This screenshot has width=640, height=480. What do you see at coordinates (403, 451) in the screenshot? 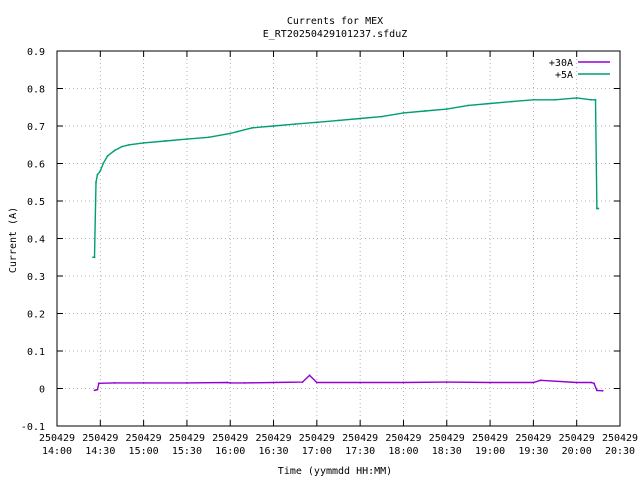
I see `x-tick-label: 18:00` at bounding box center [403, 451].